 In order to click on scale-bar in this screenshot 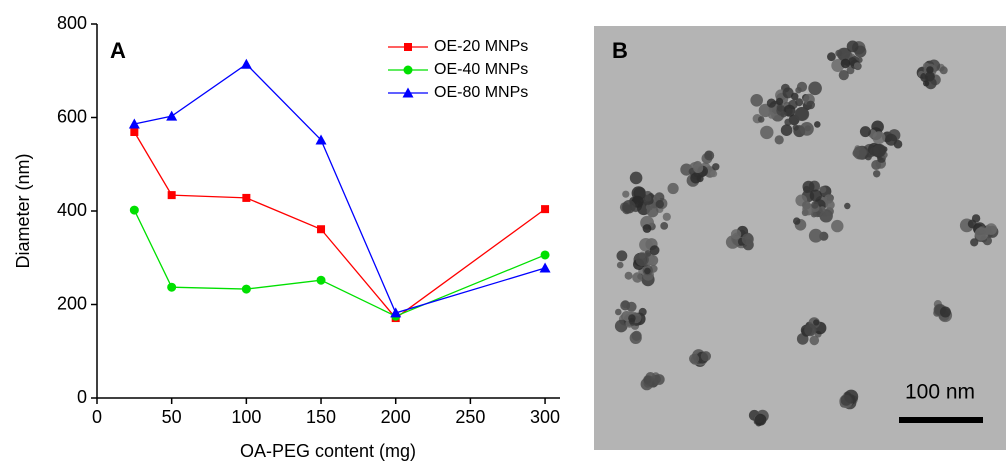, I will do `click(941, 420)`.